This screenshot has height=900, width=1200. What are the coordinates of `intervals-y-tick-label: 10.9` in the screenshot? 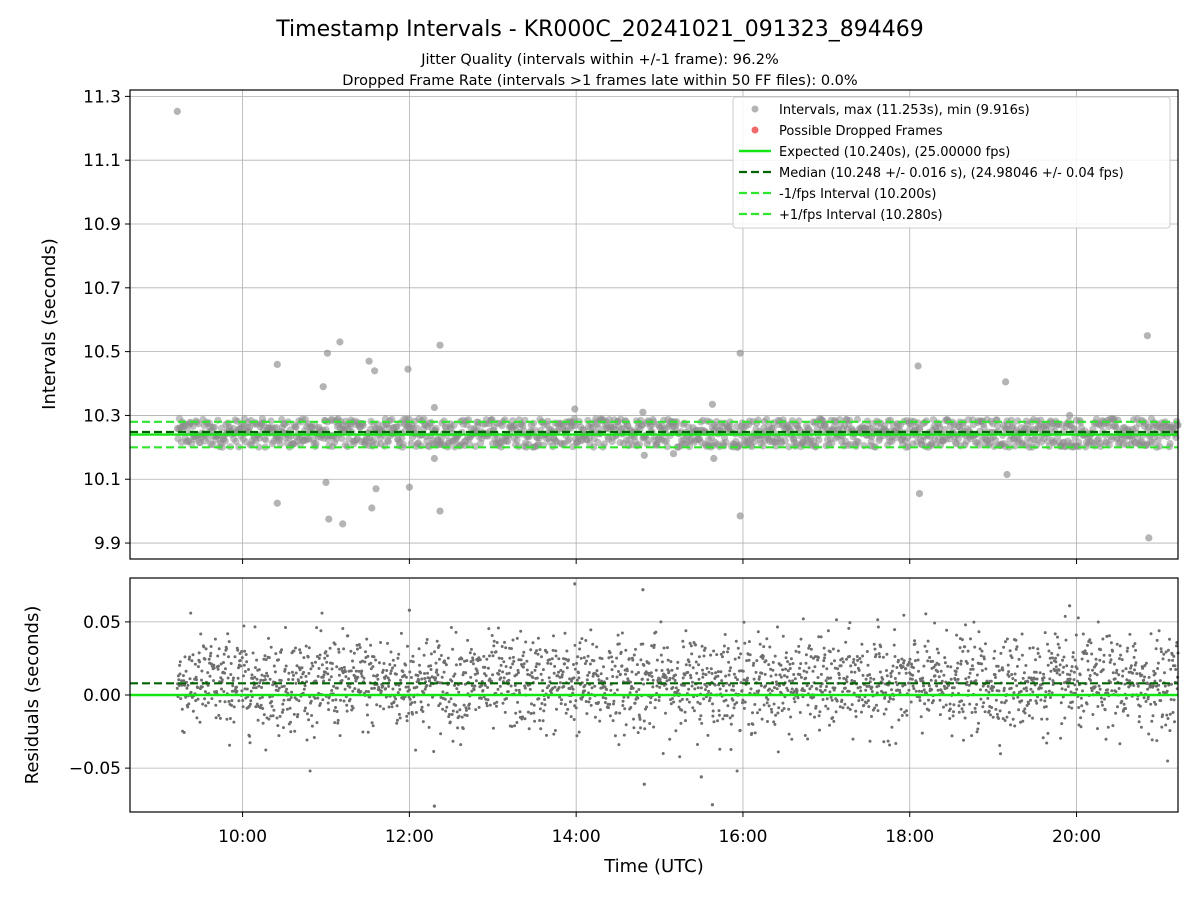 It's located at (102, 225).